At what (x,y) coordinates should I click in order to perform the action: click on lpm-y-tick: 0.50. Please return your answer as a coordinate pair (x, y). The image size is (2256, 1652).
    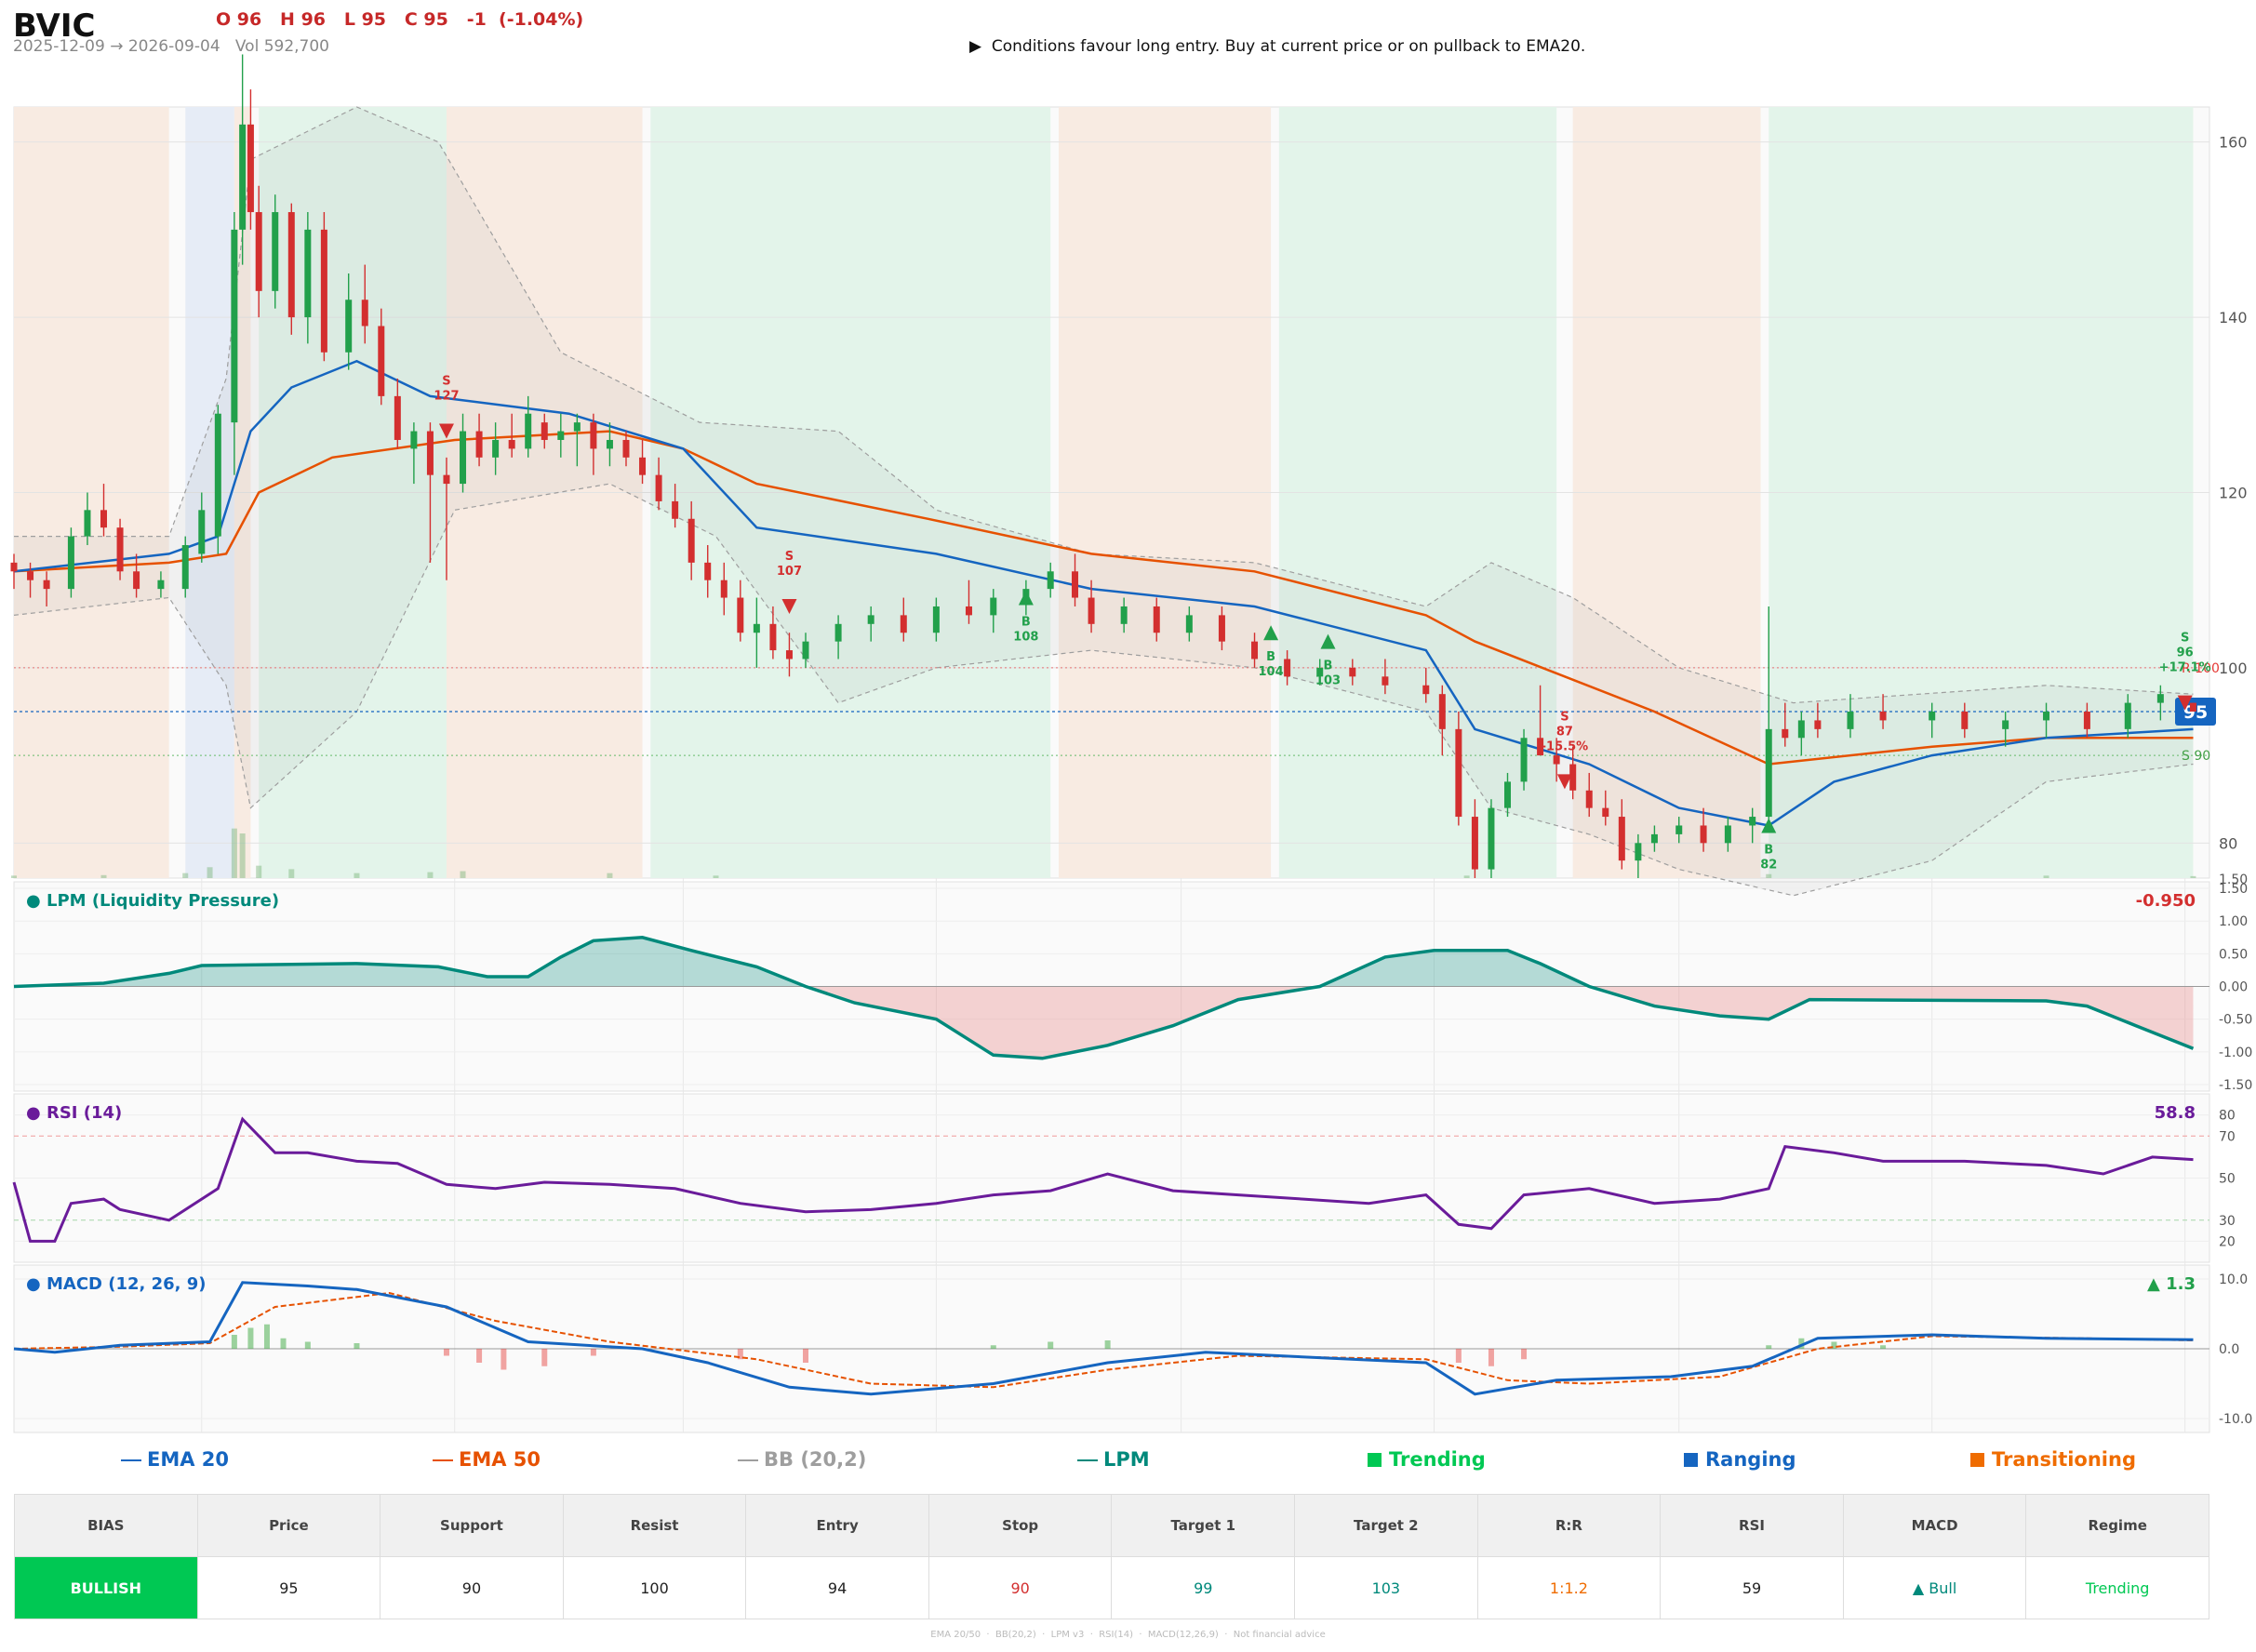
    Looking at the image, I should click on (2233, 954).